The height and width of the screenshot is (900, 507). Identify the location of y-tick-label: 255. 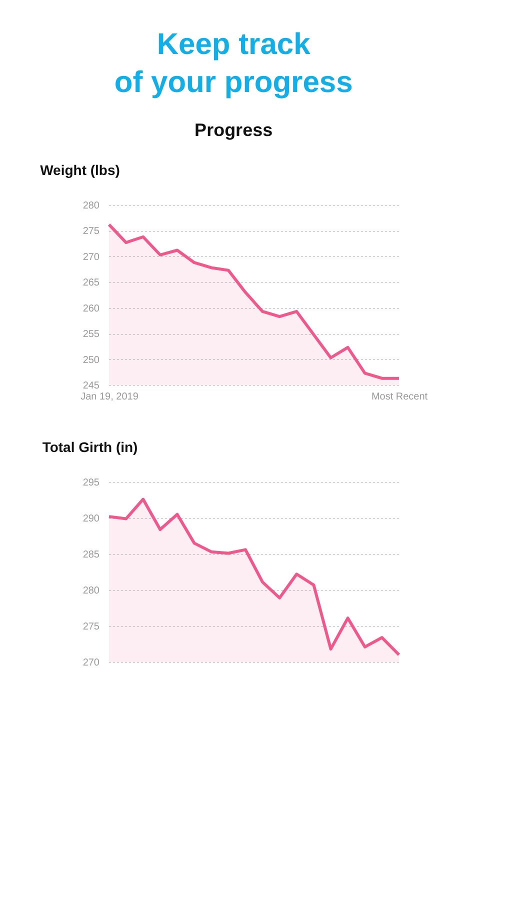
(91, 334).